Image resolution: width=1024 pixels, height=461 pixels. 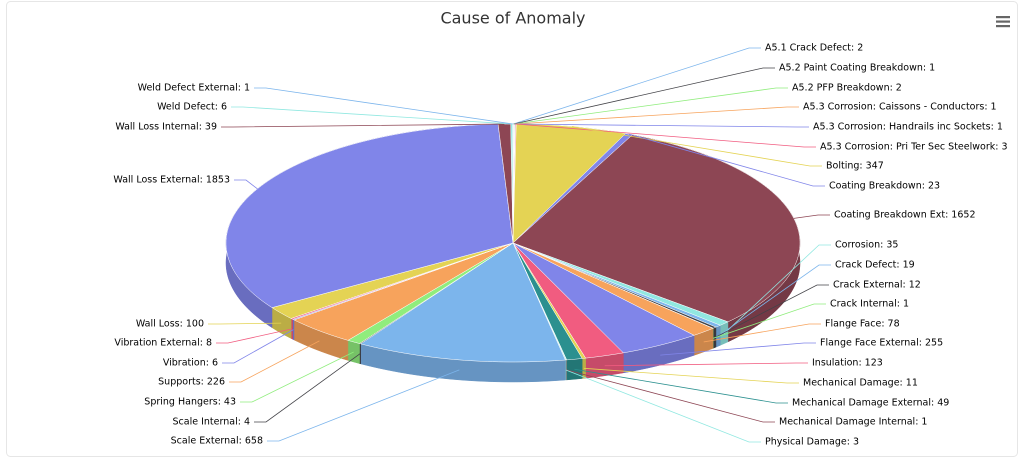 I want to click on data-label: Vibration External: 8, so click(x=163, y=343).